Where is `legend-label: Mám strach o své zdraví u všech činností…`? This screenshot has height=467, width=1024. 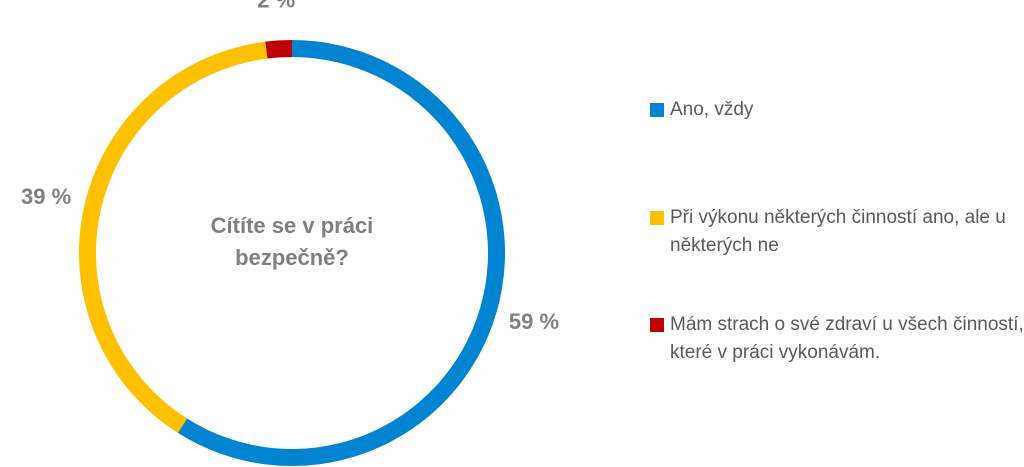 legend-label: Mám strach o své zdraví u všech činností… is located at coordinates (847, 338).